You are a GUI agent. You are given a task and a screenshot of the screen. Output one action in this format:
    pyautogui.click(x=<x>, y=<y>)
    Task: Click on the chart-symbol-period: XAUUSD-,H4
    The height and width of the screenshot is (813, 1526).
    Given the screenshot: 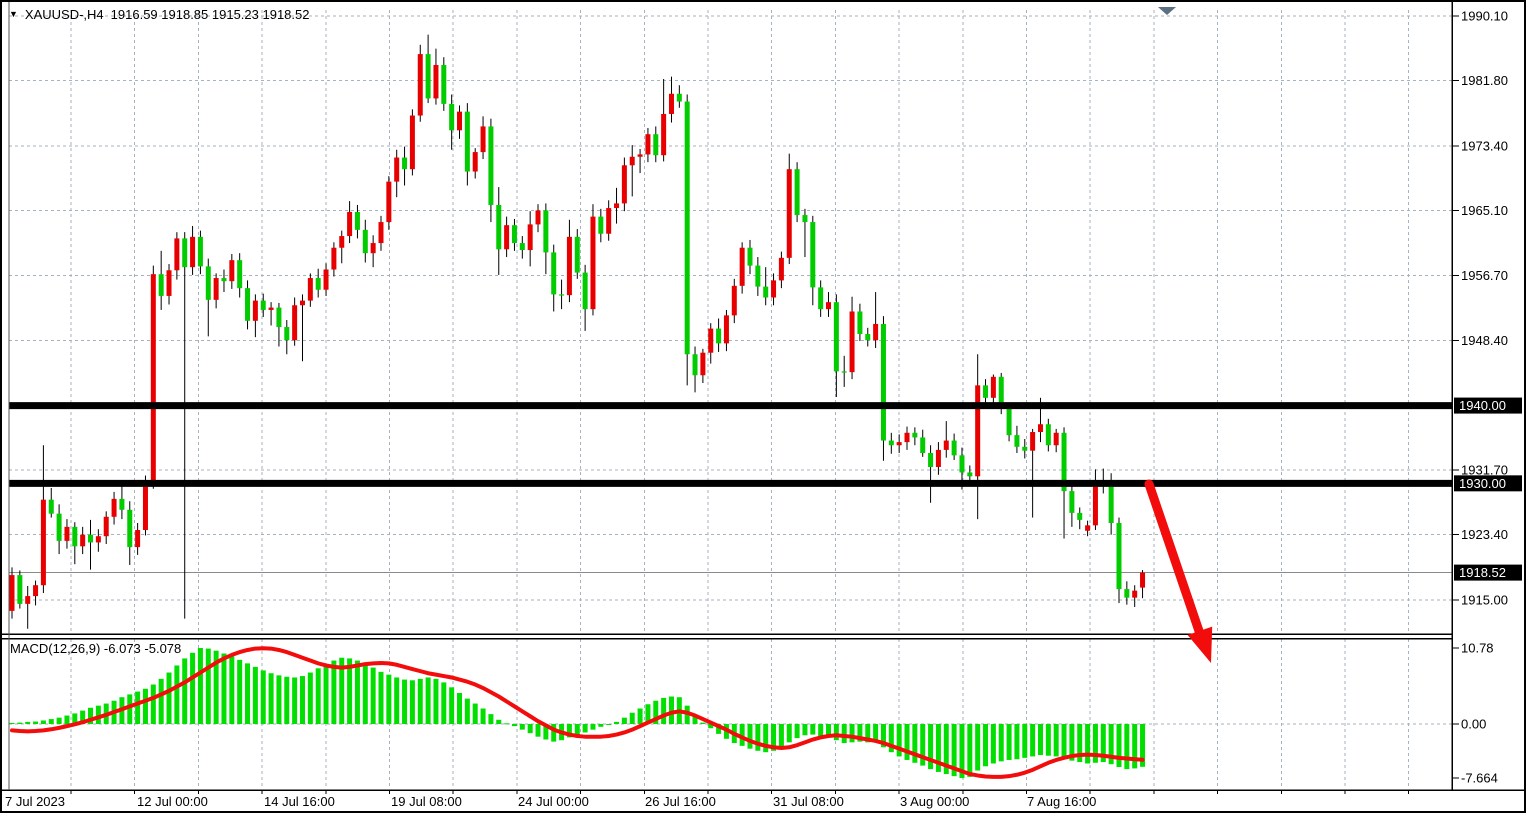 What is the action you would take?
    pyautogui.click(x=64, y=14)
    